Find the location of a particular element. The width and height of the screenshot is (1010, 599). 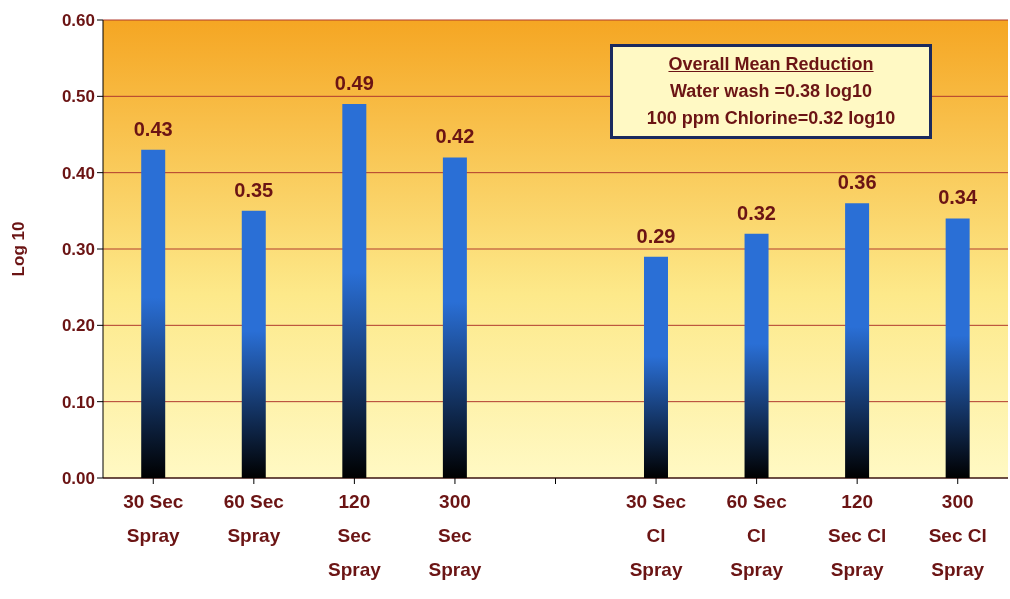

x-tick-label: 30 Sec Cl Spray is located at coordinates (656, 535).